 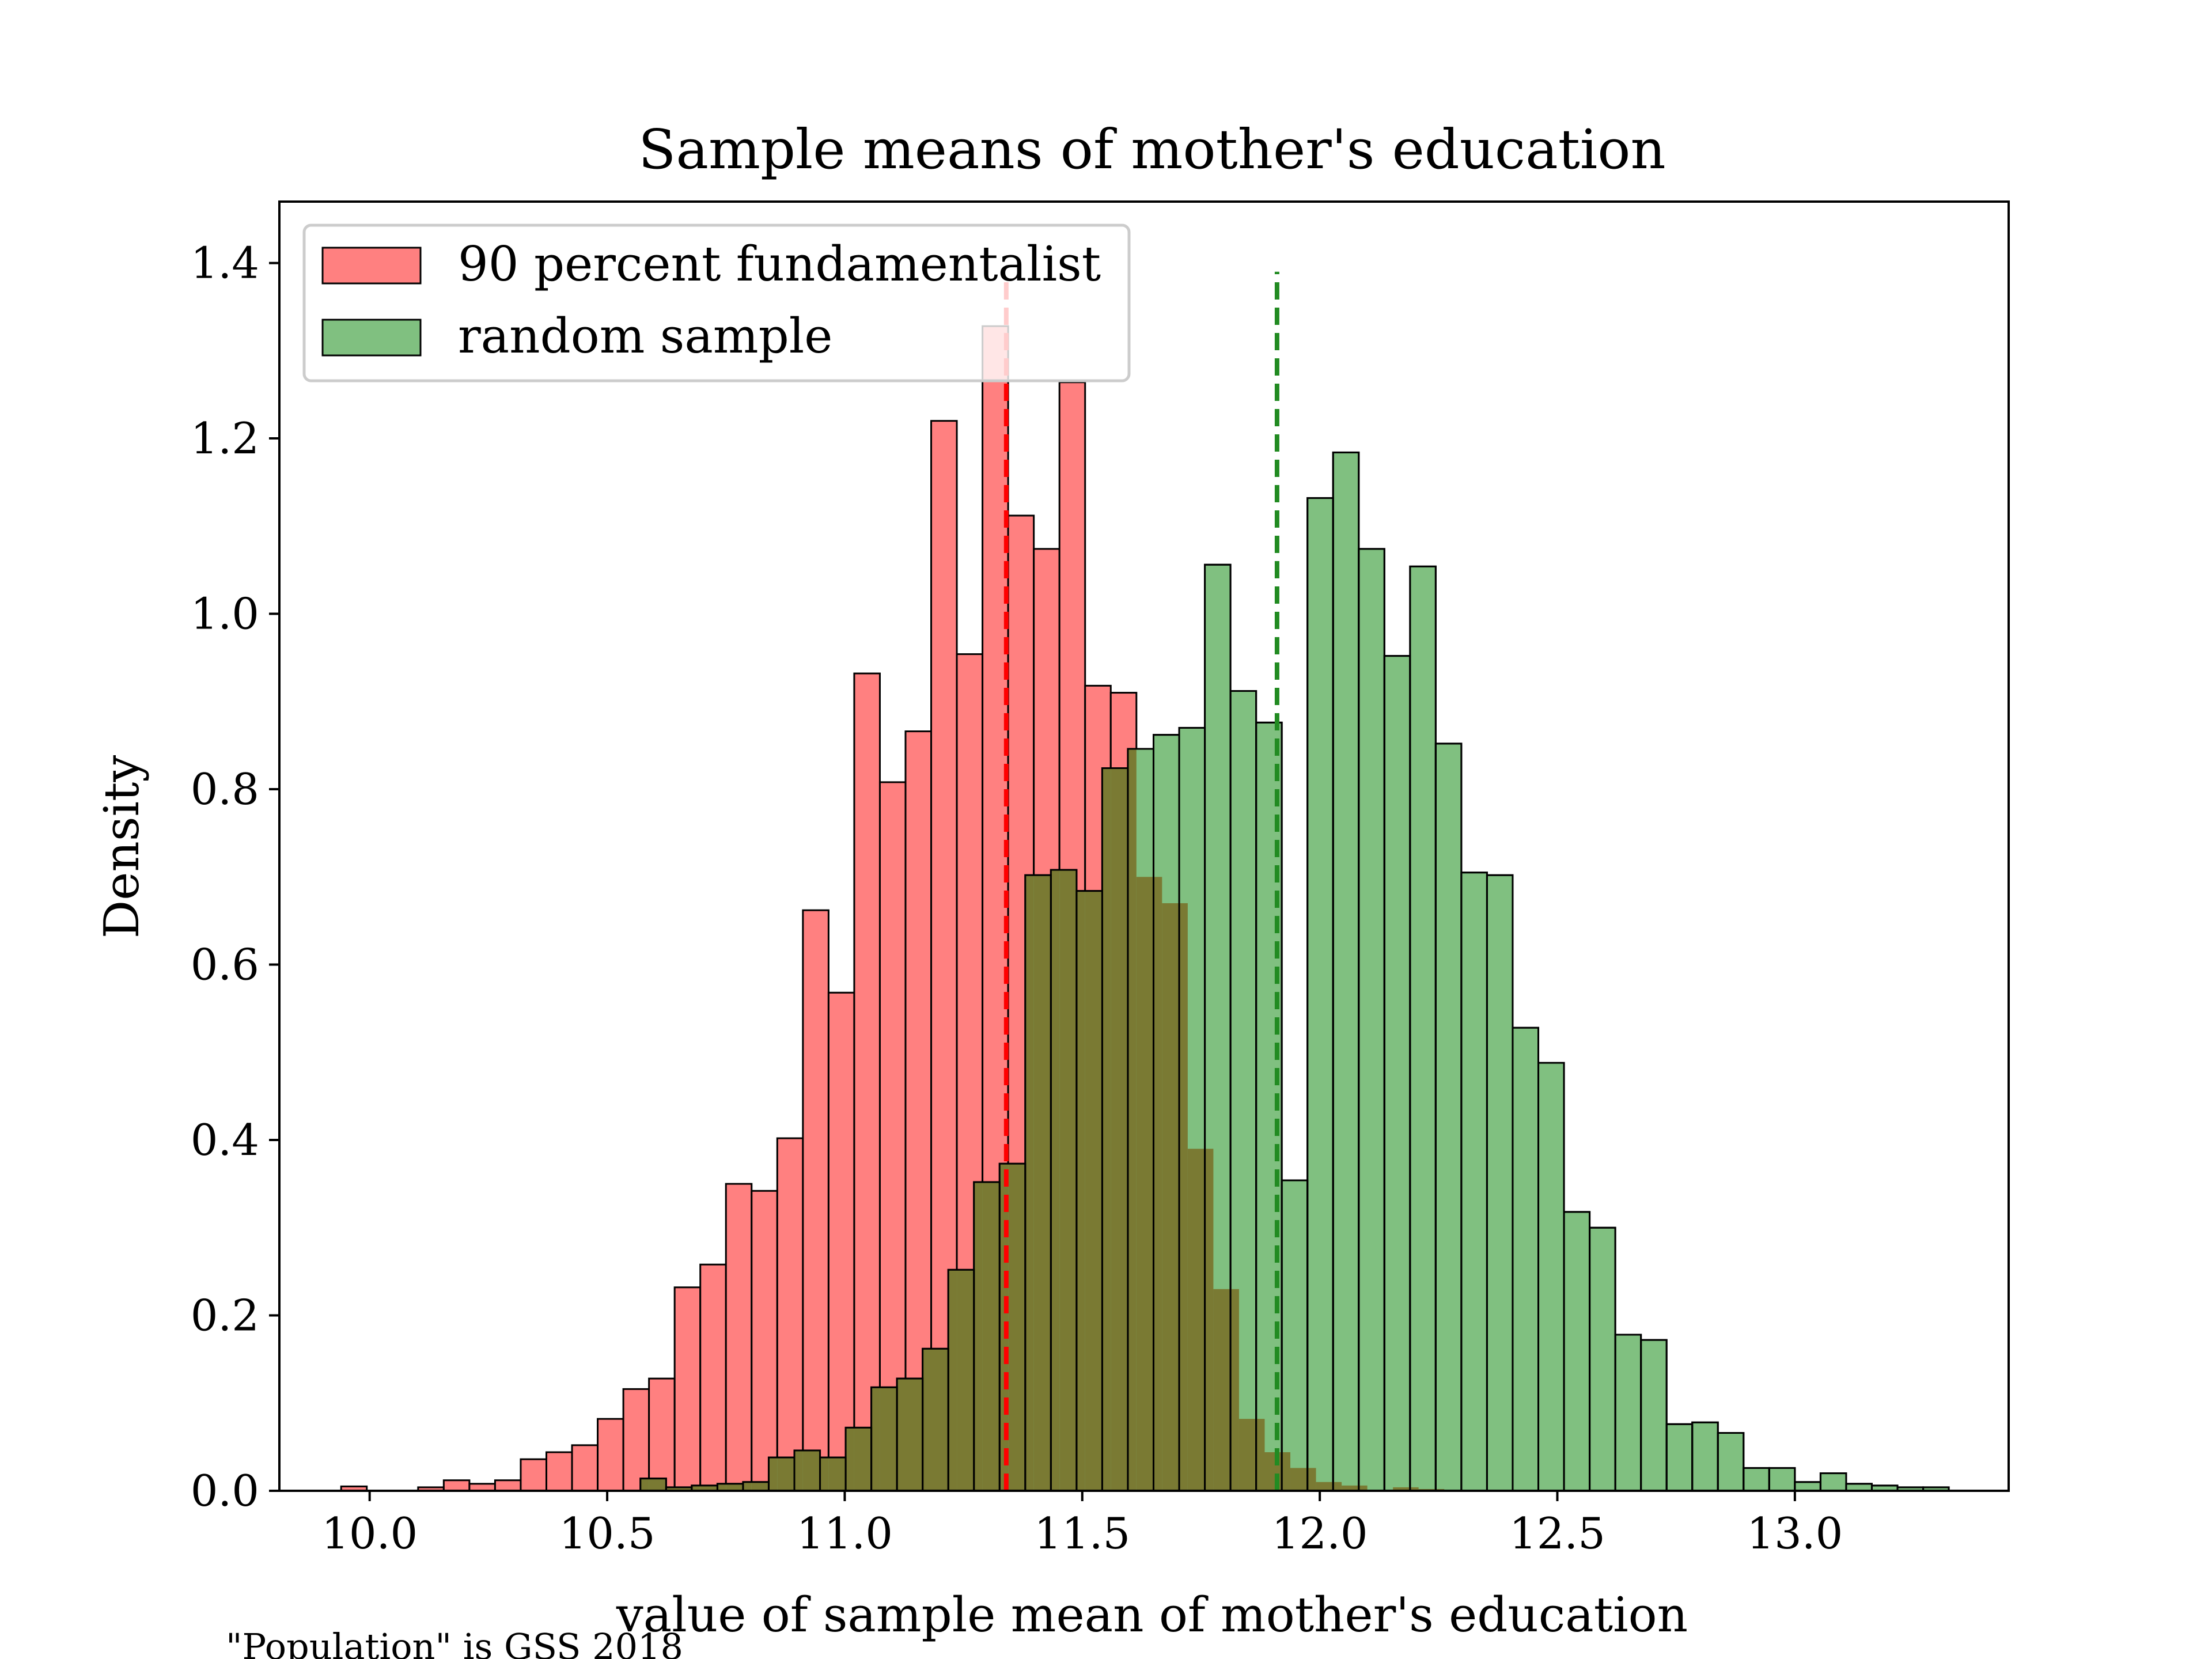 What do you see at coordinates (1557, 1533) in the screenshot?
I see `x-tick-label: 12.5` at bounding box center [1557, 1533].